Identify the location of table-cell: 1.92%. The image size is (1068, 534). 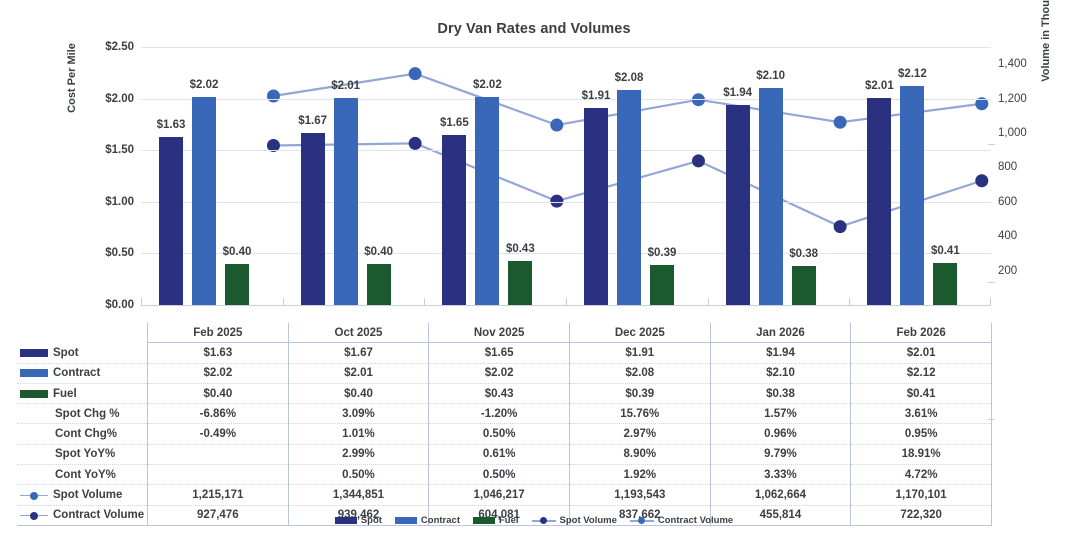
(640, 475).